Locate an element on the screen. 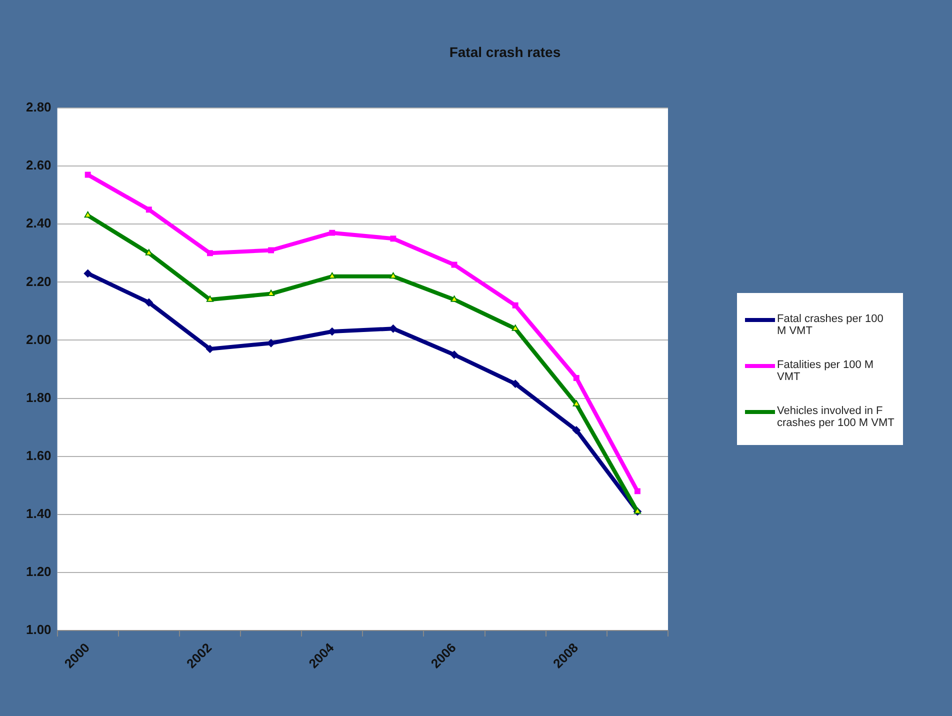 This screenshot has height=716, width=952. y-tick-label: 2.20 is located at coordinates (39, 281).